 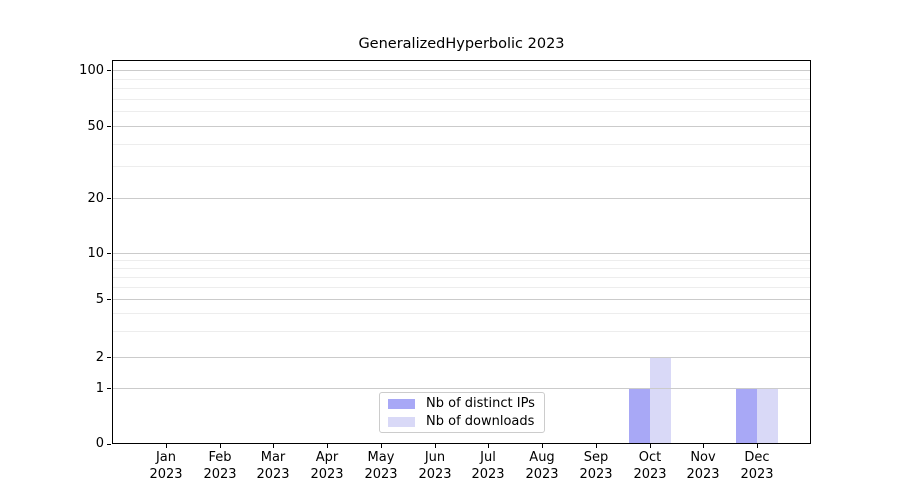 What do you see at coordinates (660, 400) in the screenshot?
I see `bar-downloads-oct` at bounding box center [660, 400].